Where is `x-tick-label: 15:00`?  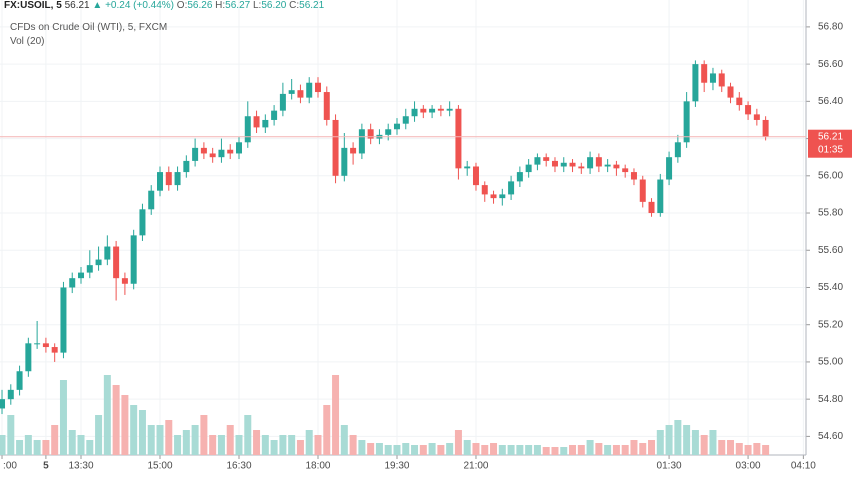
x-tick-label: 15:00 is located at coordinates (159, 466).